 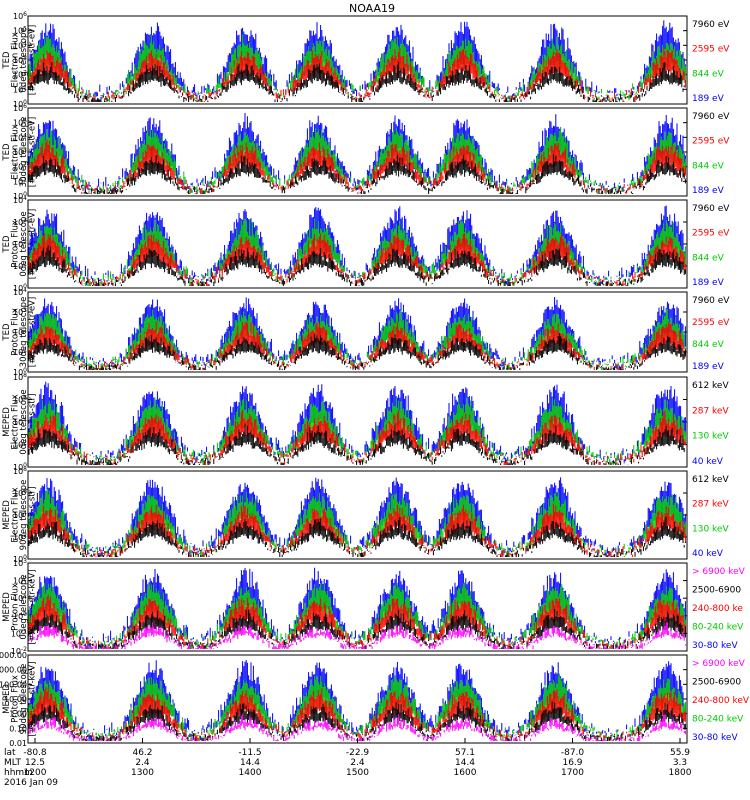 What do you see at coordinates (357, 773) in the screenshot?
I see `x-hhmm-value: 1500` at bounding box center [357, 773].